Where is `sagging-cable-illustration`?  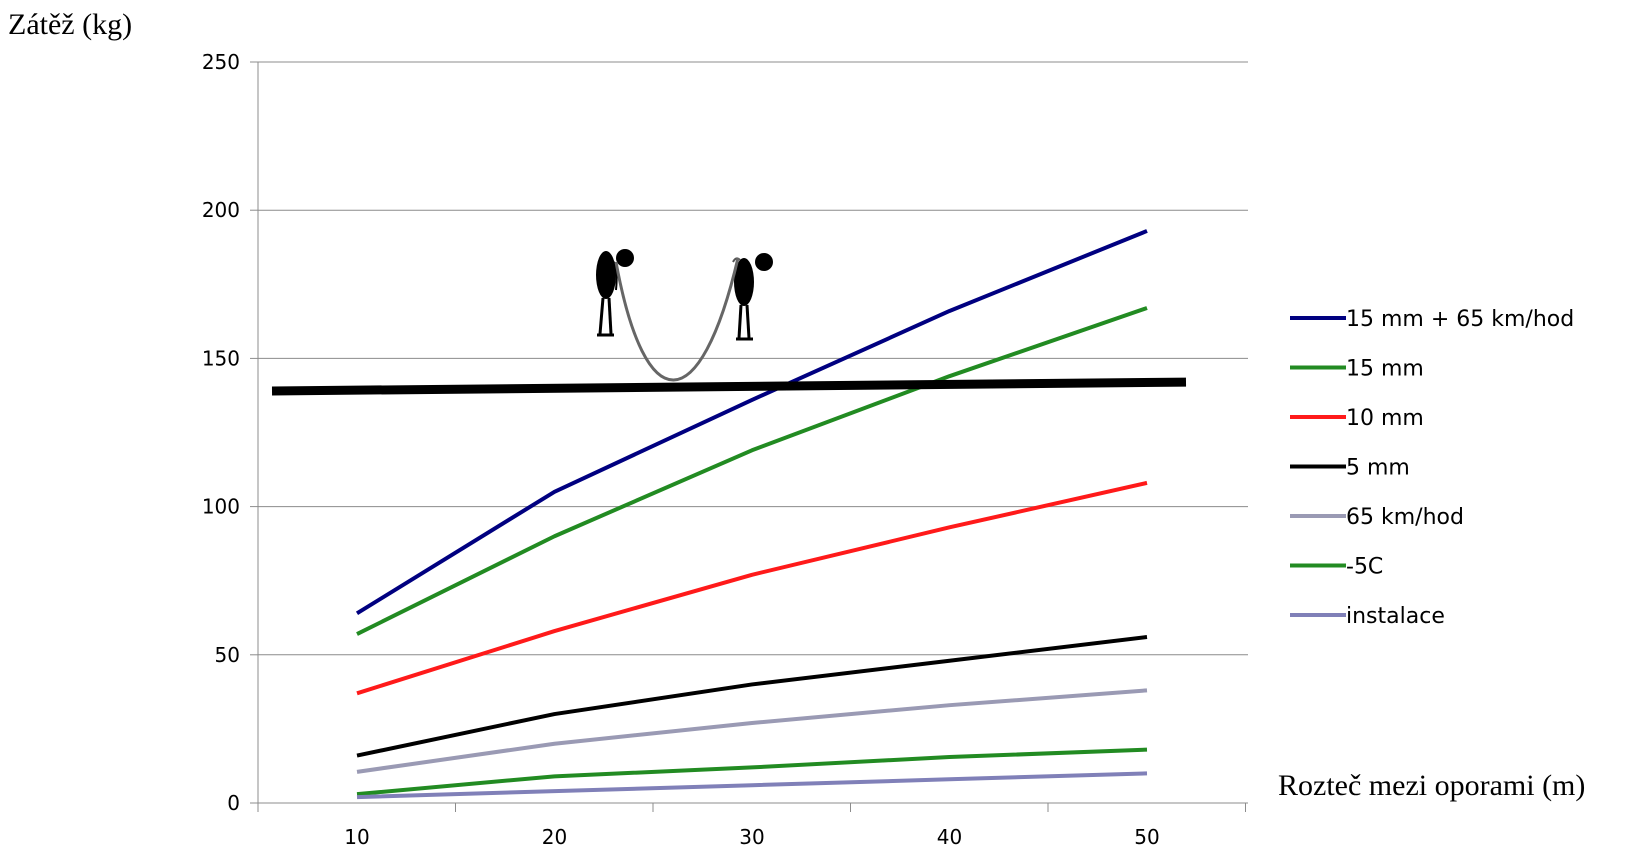
sagging-cable-illustration is located at coordinates (684, 315).